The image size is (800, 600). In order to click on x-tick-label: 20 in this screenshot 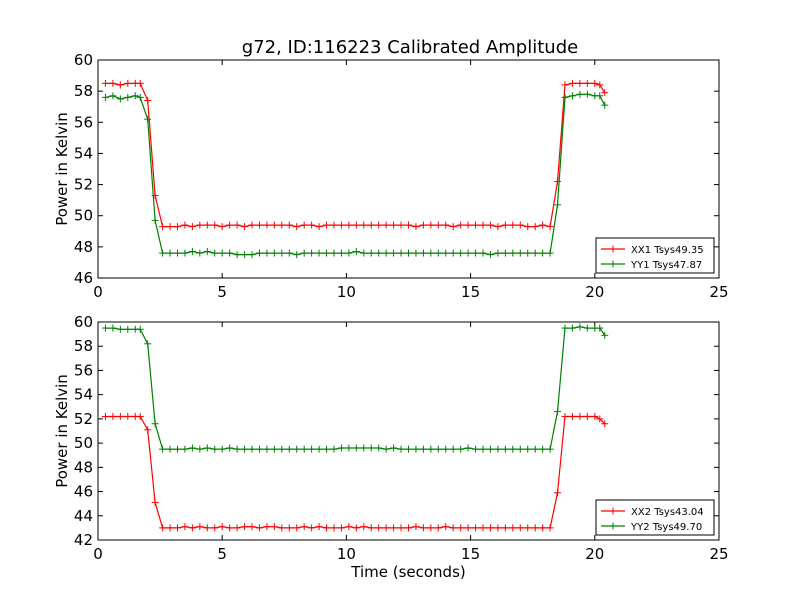, I will do `click(594, 292)`.